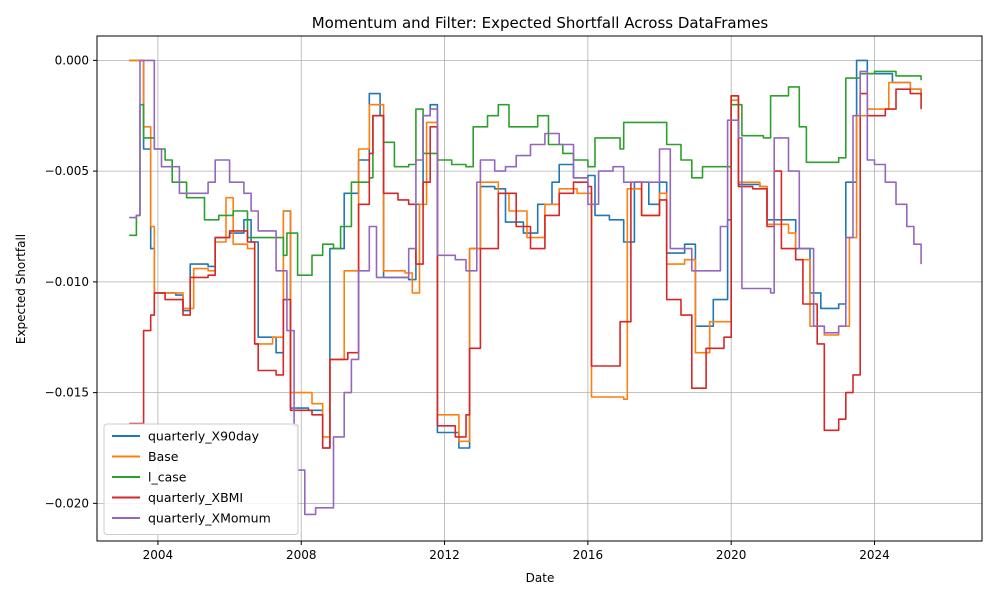 The image size is (1000, 600). I want to click on y-tick-label: −0.005, so click(67, 171).